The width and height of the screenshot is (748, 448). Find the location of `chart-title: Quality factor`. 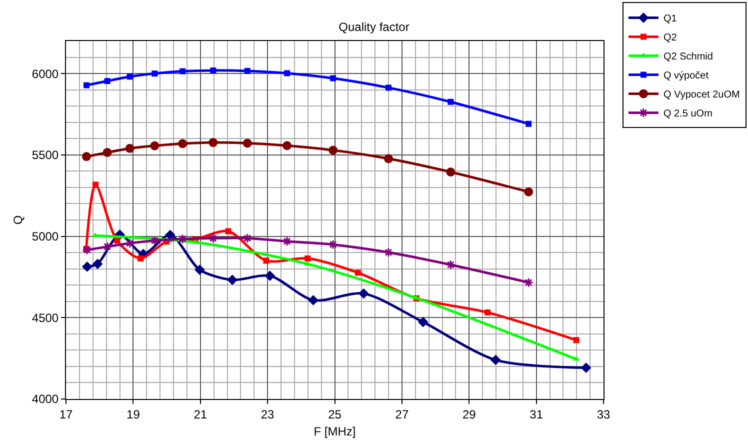

chart-title: Quality factor is located at coordinates (374, 27).